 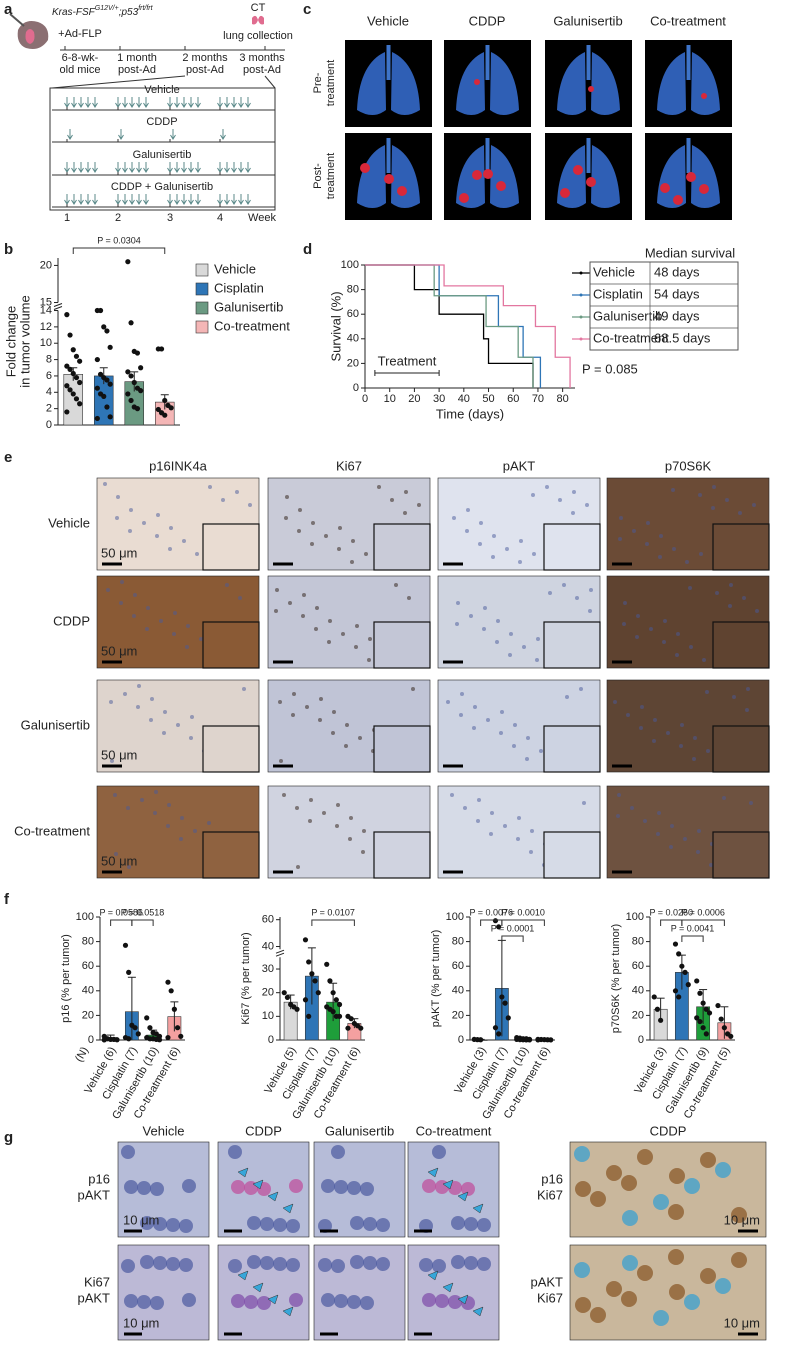 I want to click on timeline-label: +Ad-FLP, so click(x=80, y=34).